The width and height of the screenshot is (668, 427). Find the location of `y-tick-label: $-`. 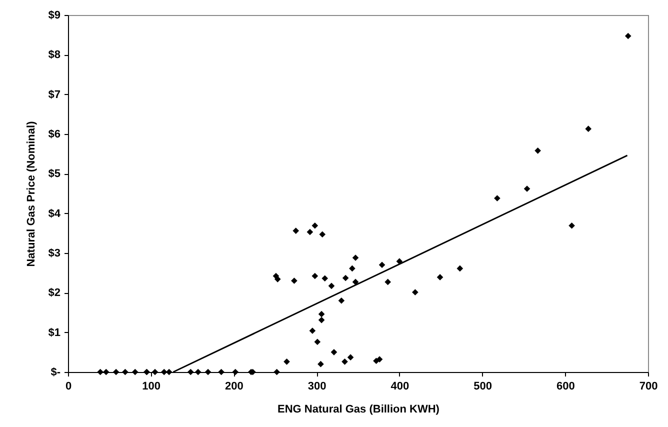

y-tick-label: $- is located at coordinates (55, 372).